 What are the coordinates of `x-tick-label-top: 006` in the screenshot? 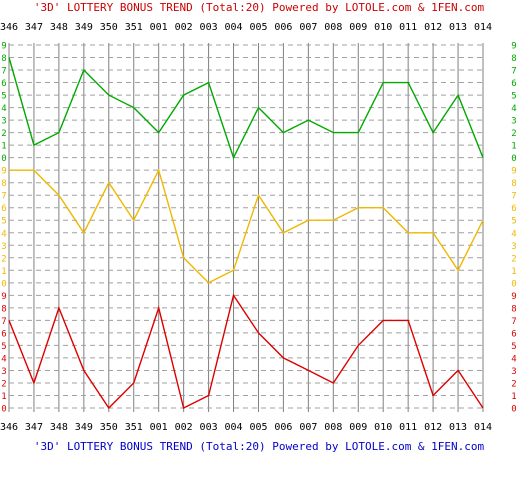 It's located at (283, 27).